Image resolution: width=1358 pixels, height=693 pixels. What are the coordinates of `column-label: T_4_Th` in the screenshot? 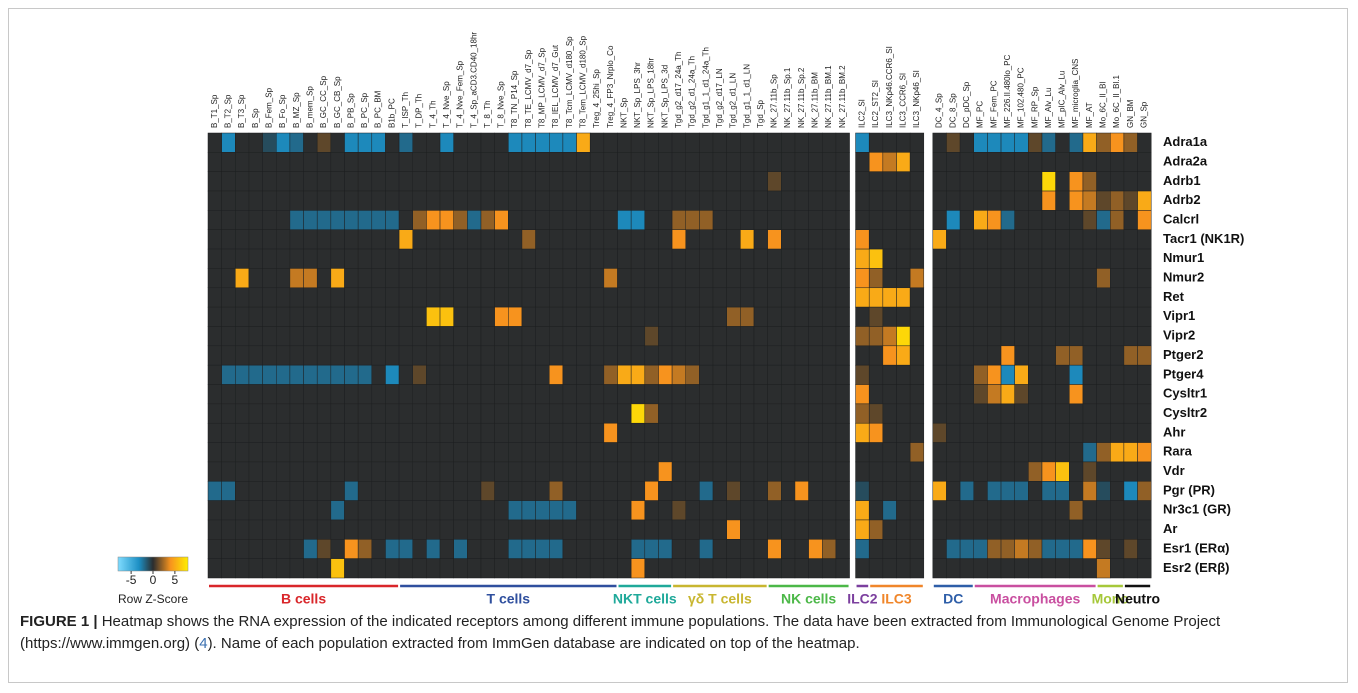 It's located at (432, 114).